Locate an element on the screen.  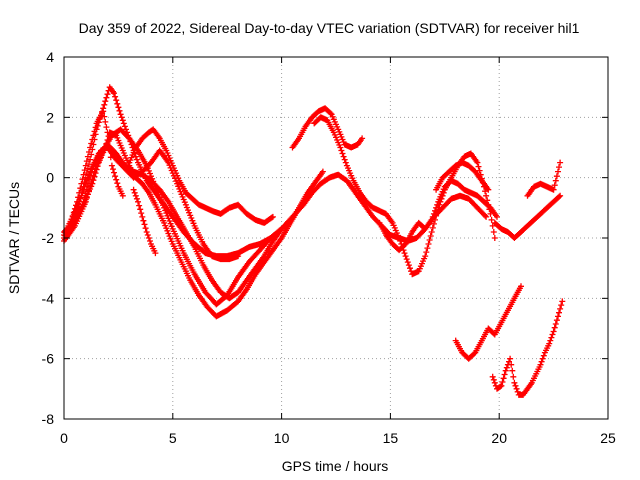
y-tick-label: -6 is located at coordinates (48, 359).